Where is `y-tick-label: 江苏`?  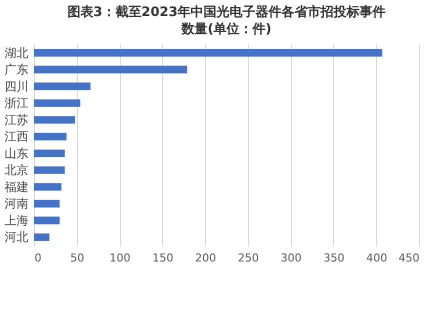 y-tick-label: 江苏 is located at coordinates (16, 119).